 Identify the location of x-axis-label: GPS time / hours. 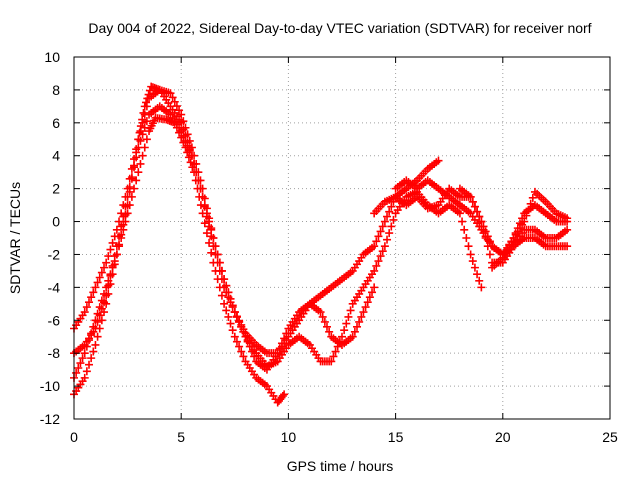
(340, 466).